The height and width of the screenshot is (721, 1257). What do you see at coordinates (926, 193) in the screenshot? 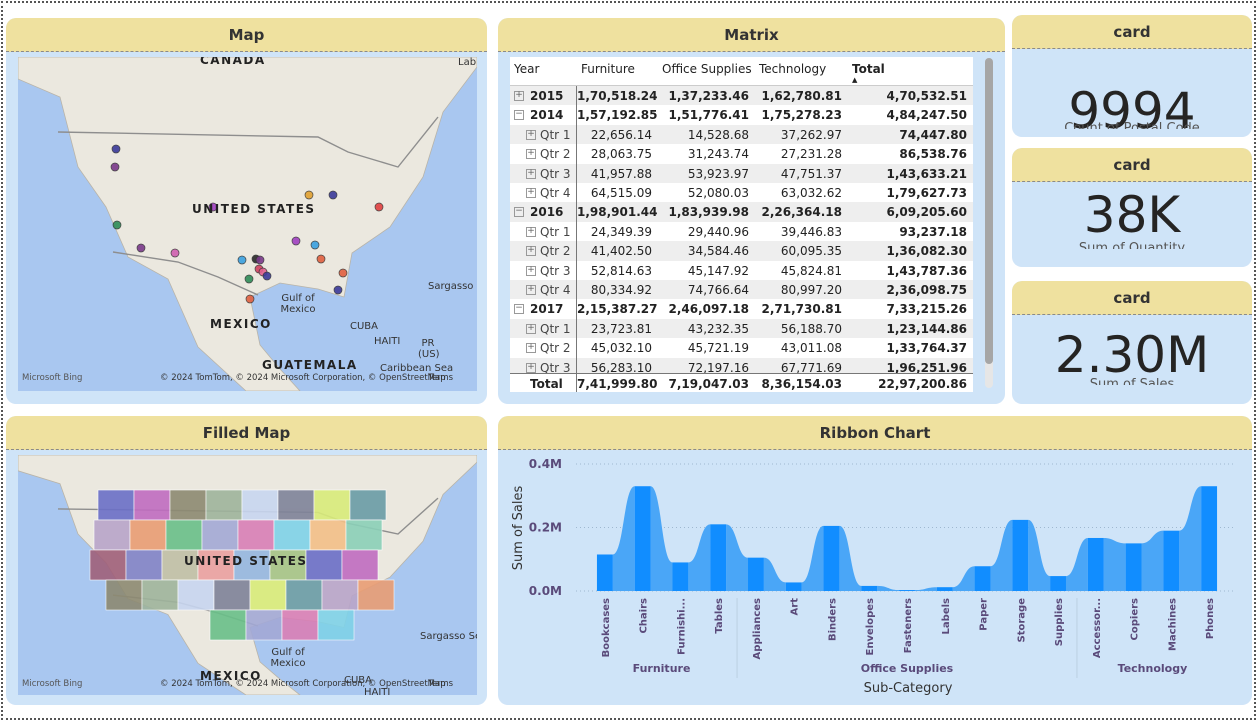
I see `matrix-value: 1,79,627.73` at bounding box center [926, 193].